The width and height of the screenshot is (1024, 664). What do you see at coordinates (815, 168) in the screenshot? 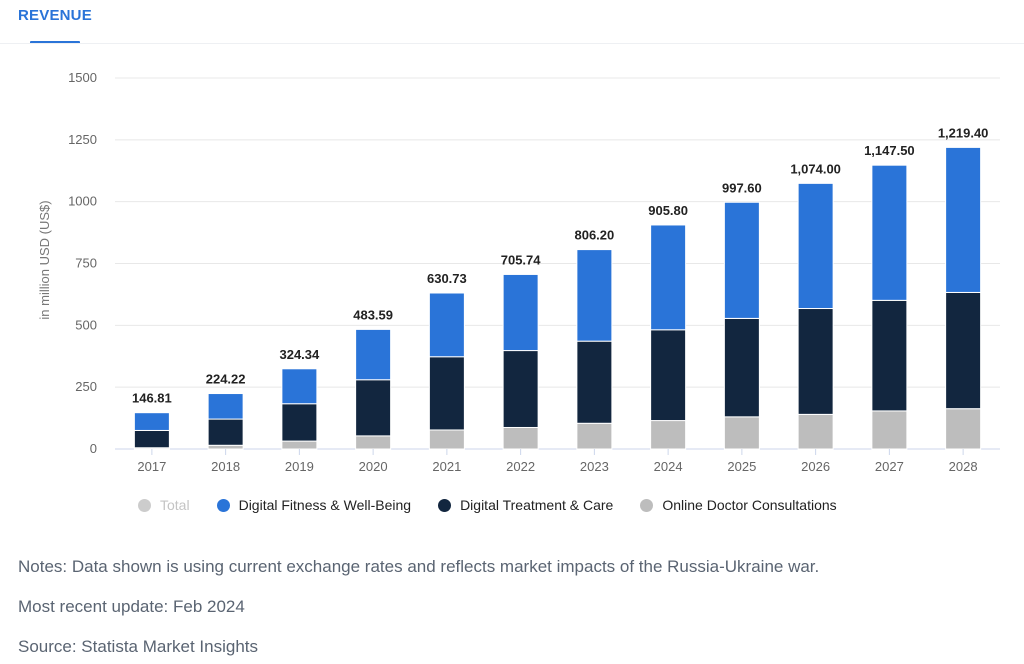
I see `total-data-label: 1,074.00` at bounding box center [815, 168].